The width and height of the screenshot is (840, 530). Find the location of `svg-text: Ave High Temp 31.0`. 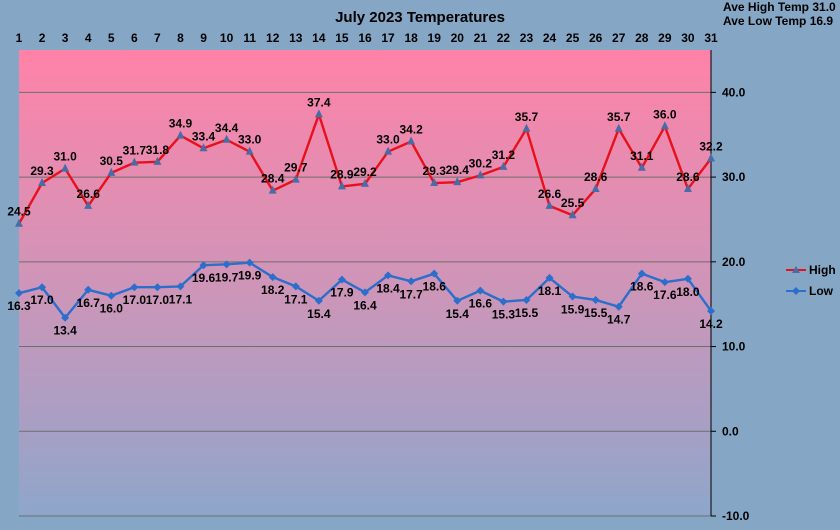

svg-text: Ave High Temp 31.0 is located at coordinates (779, 7).